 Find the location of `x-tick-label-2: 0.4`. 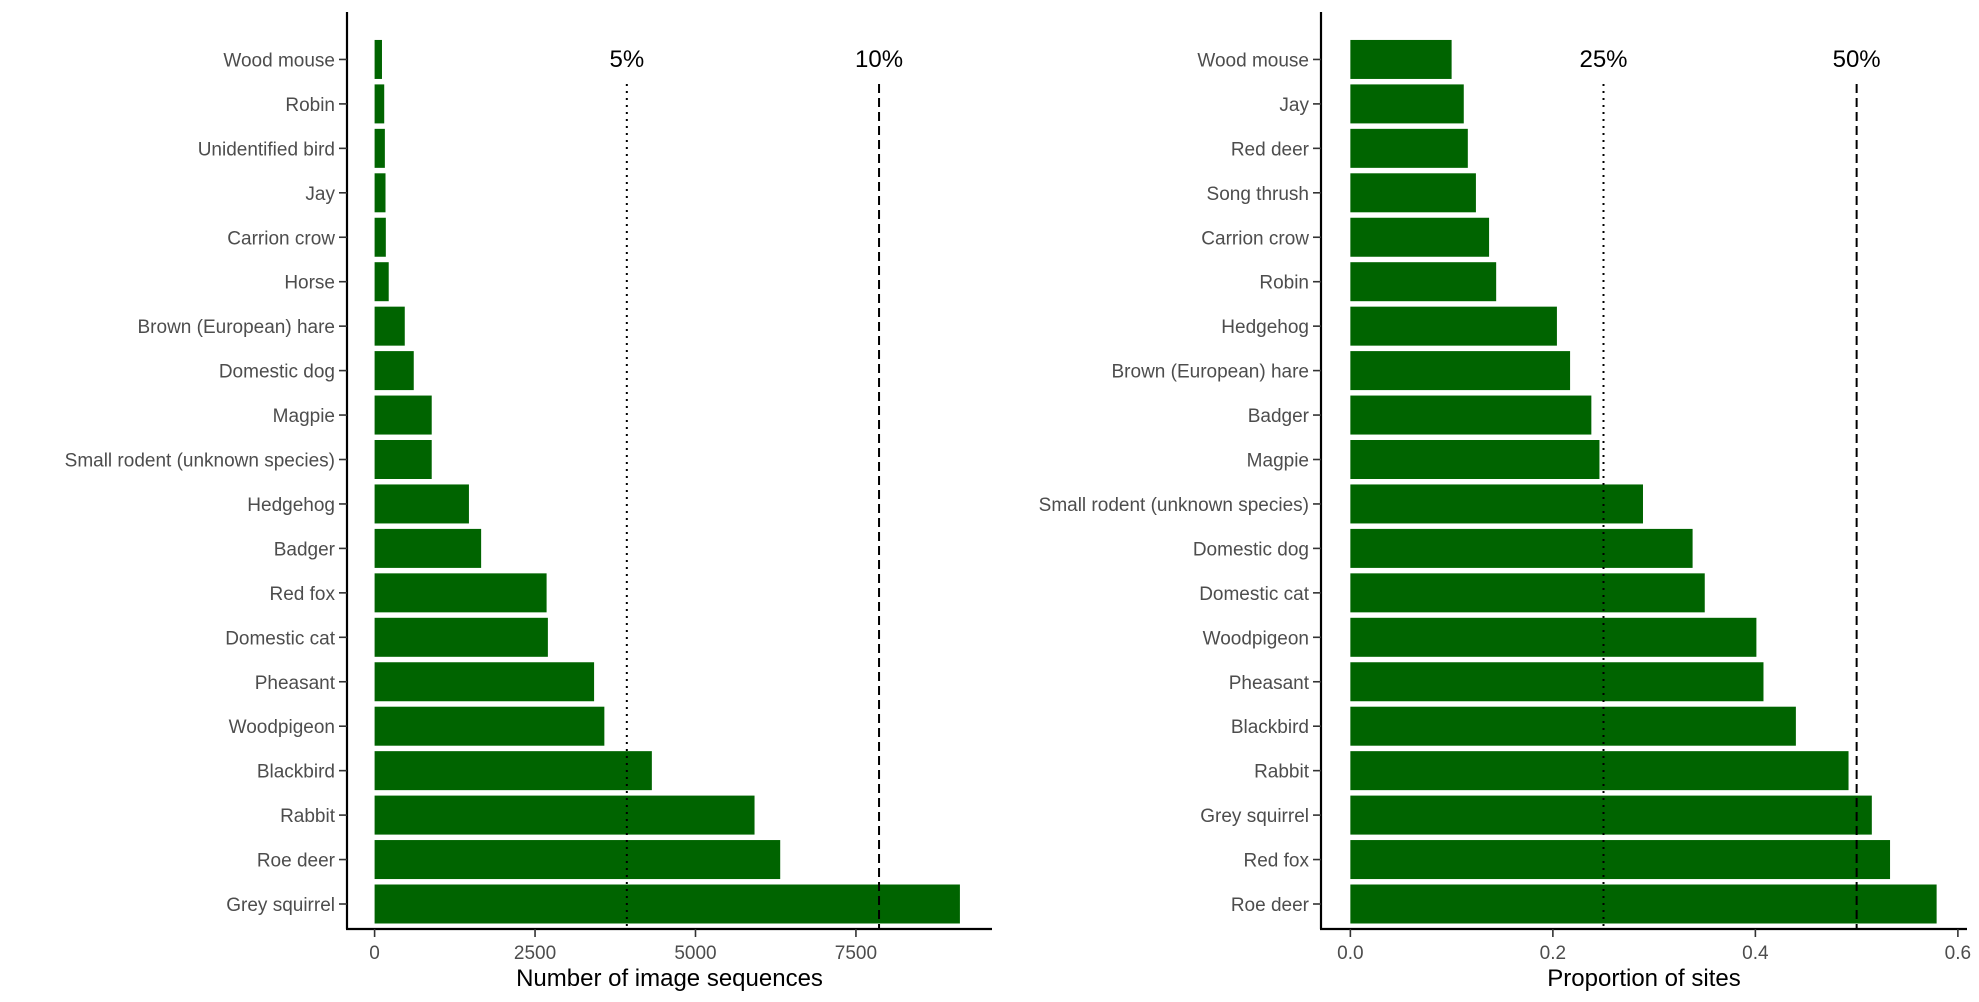

x-tick-label-2: 0.4 is located at coordinates (1755, 953).